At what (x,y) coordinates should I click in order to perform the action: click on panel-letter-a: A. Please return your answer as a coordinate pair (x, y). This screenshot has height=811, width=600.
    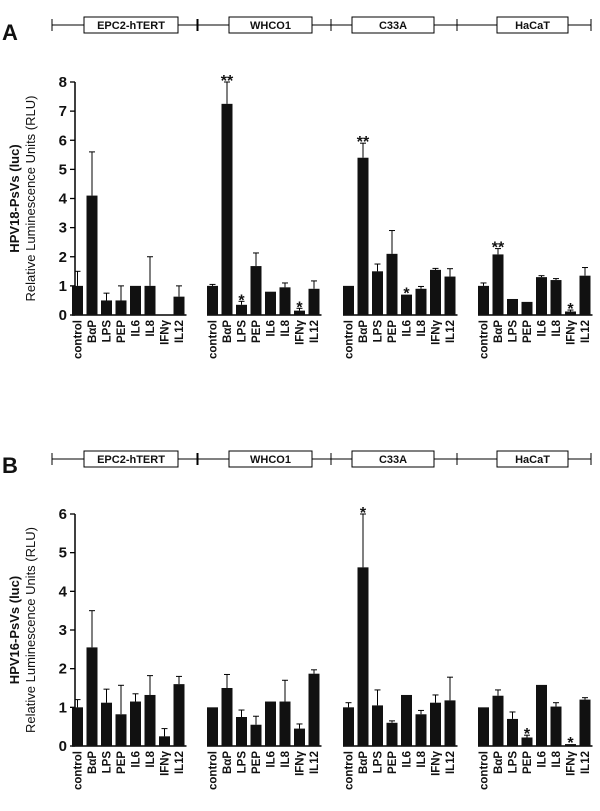
    Looking at the image, I should click on (10, 32).